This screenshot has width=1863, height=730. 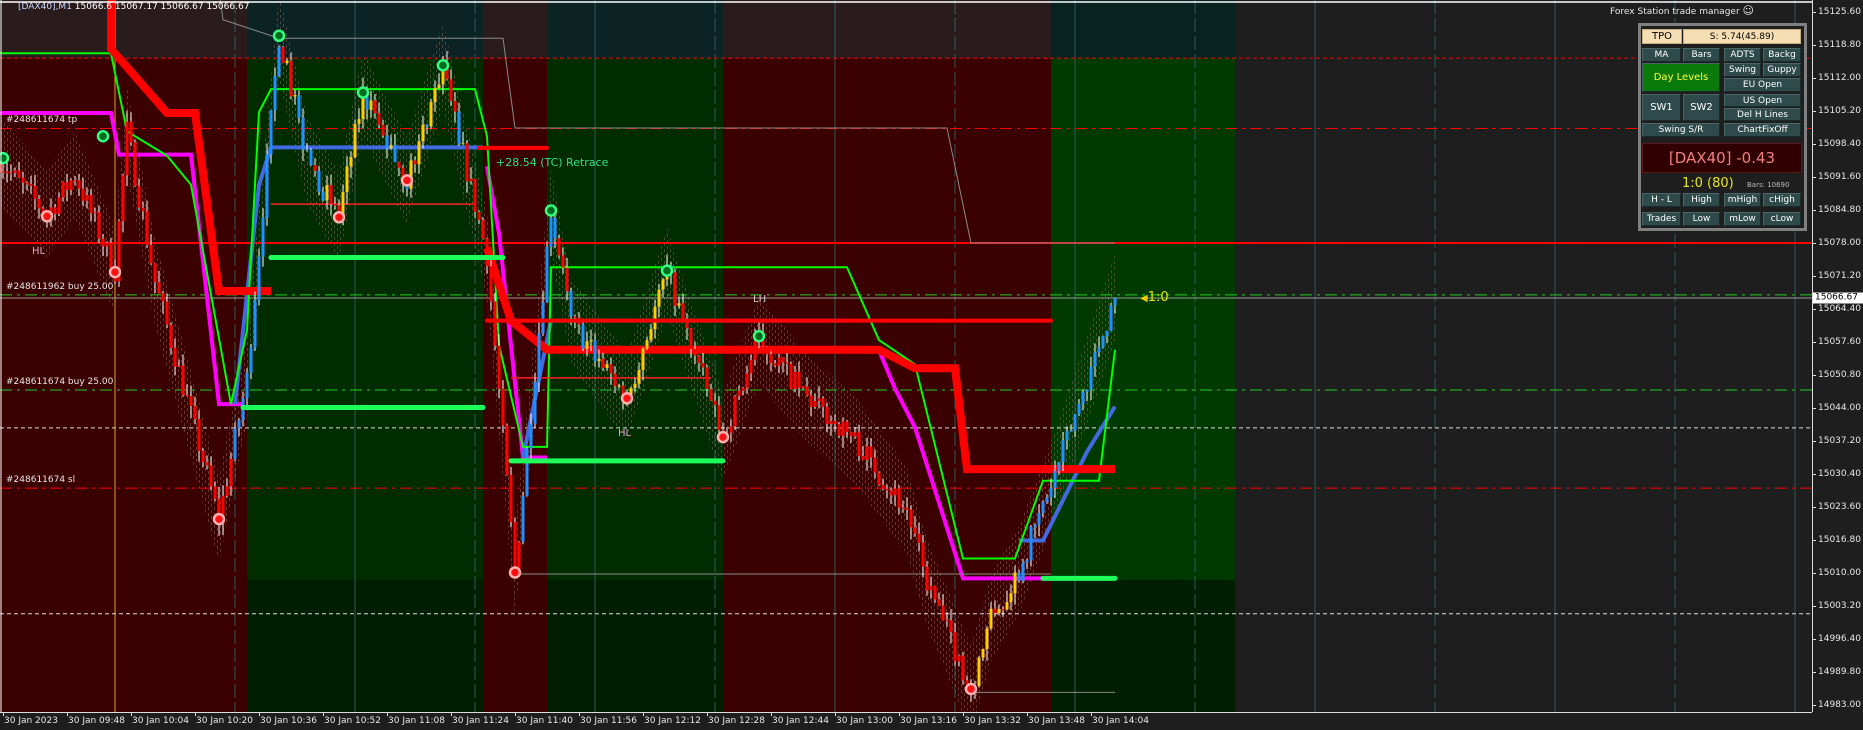 I want to click on tpo-button: TPO, so click(x=1662, y=36).